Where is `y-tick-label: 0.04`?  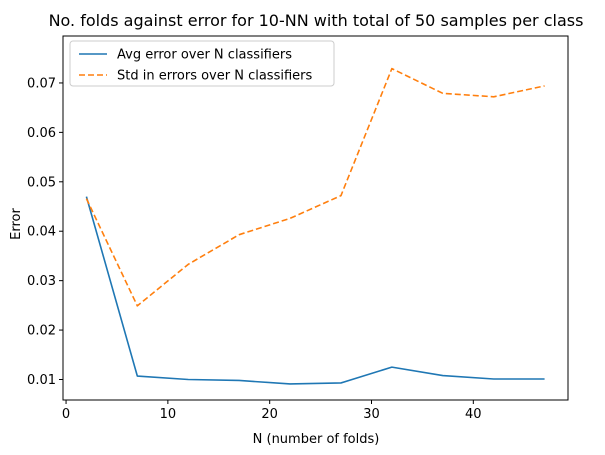
y-tick-label: 0.04 is located at coordinates (41, 232).